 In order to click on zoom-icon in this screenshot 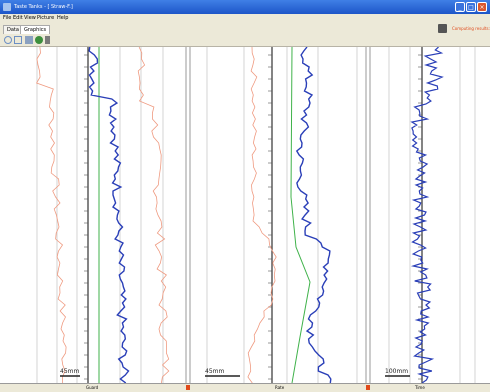, I will do `click(8, 40)`.